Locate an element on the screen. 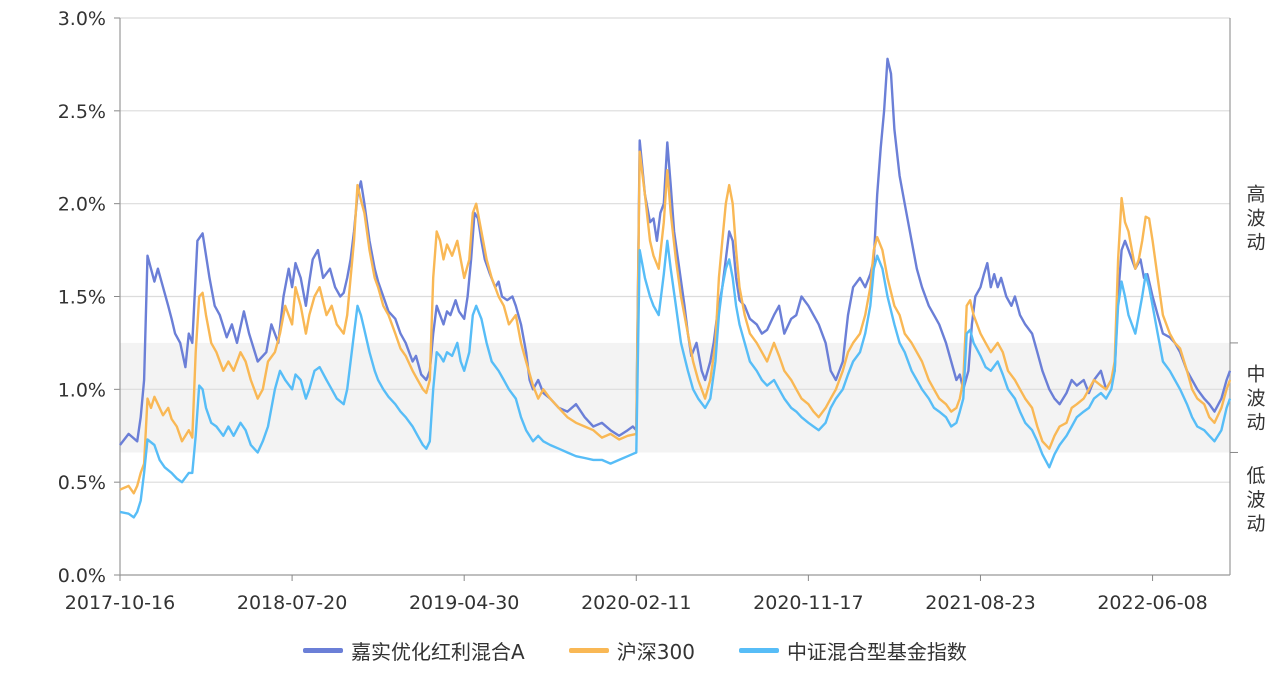 The height and width of the screenshot is (674, 1270). legend-item: 沪深300 is located at coordinates (631, 650).